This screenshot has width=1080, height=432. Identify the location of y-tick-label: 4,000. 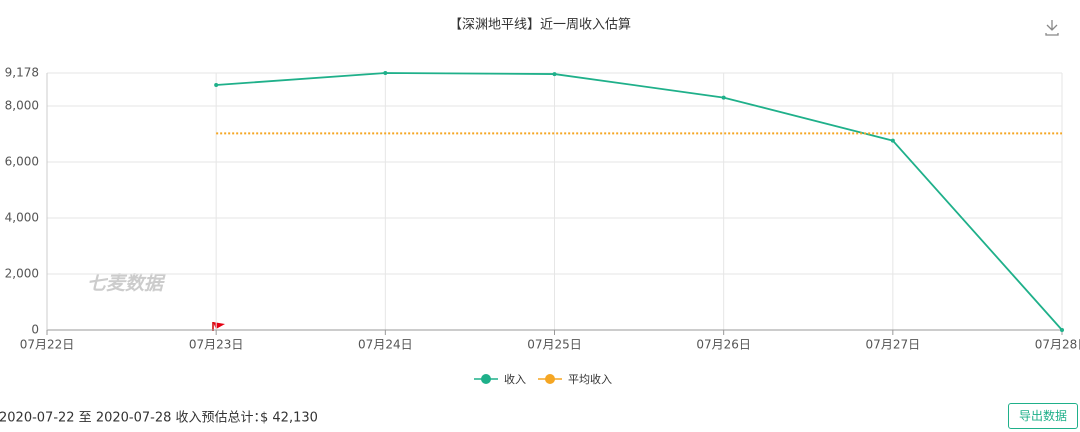
(22, 217).